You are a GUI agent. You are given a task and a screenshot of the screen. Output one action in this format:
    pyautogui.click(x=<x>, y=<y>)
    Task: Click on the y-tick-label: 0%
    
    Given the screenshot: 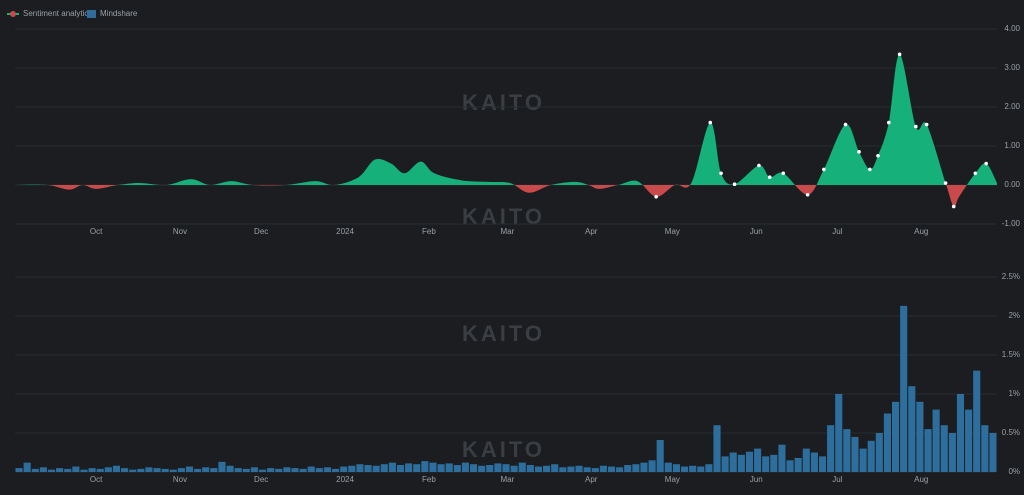 What is the action you would take?
    pyautogui.click(x=1014, y=471)
    